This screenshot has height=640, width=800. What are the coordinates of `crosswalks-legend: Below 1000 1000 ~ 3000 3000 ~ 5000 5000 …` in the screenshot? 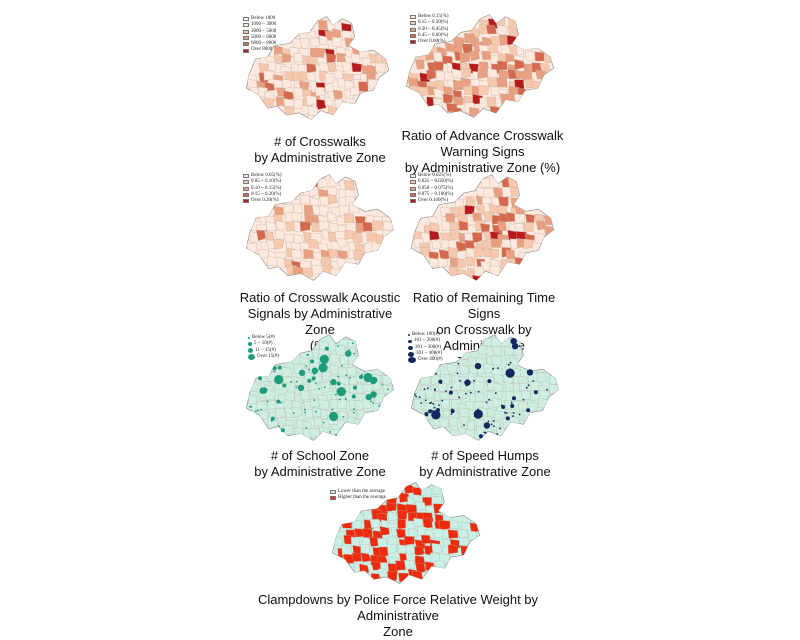 It's located at (259, 35).